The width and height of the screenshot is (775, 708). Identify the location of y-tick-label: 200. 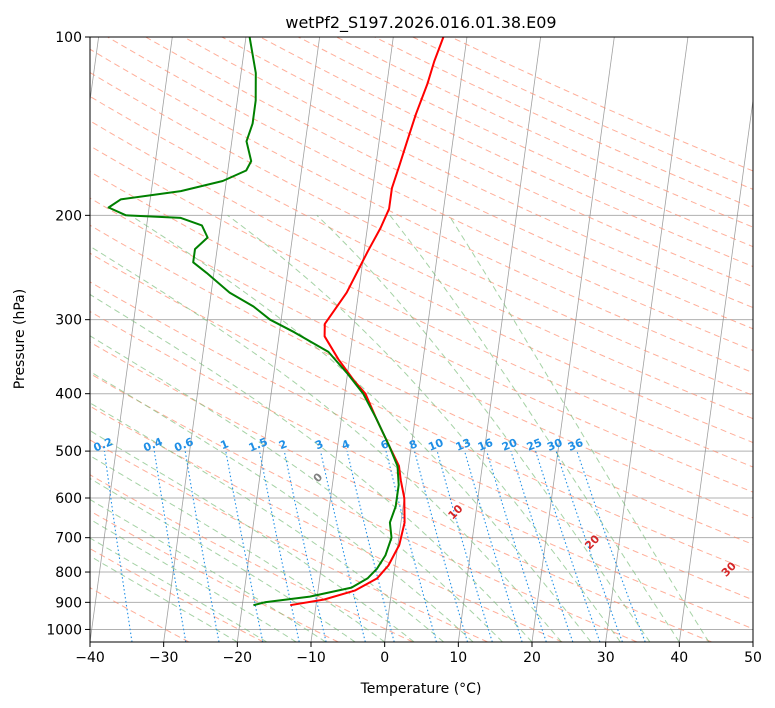
(68, 216).